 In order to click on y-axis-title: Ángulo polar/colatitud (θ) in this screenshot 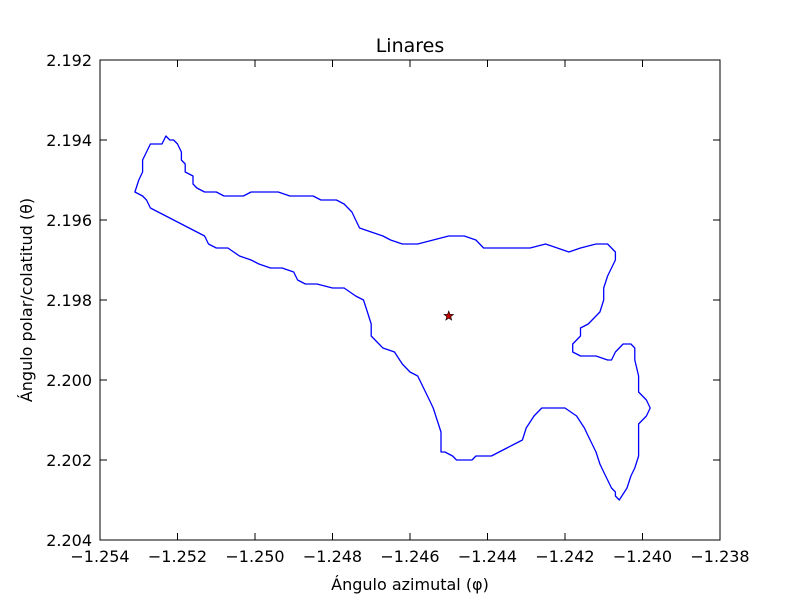, I will do `click(26, 300)`.